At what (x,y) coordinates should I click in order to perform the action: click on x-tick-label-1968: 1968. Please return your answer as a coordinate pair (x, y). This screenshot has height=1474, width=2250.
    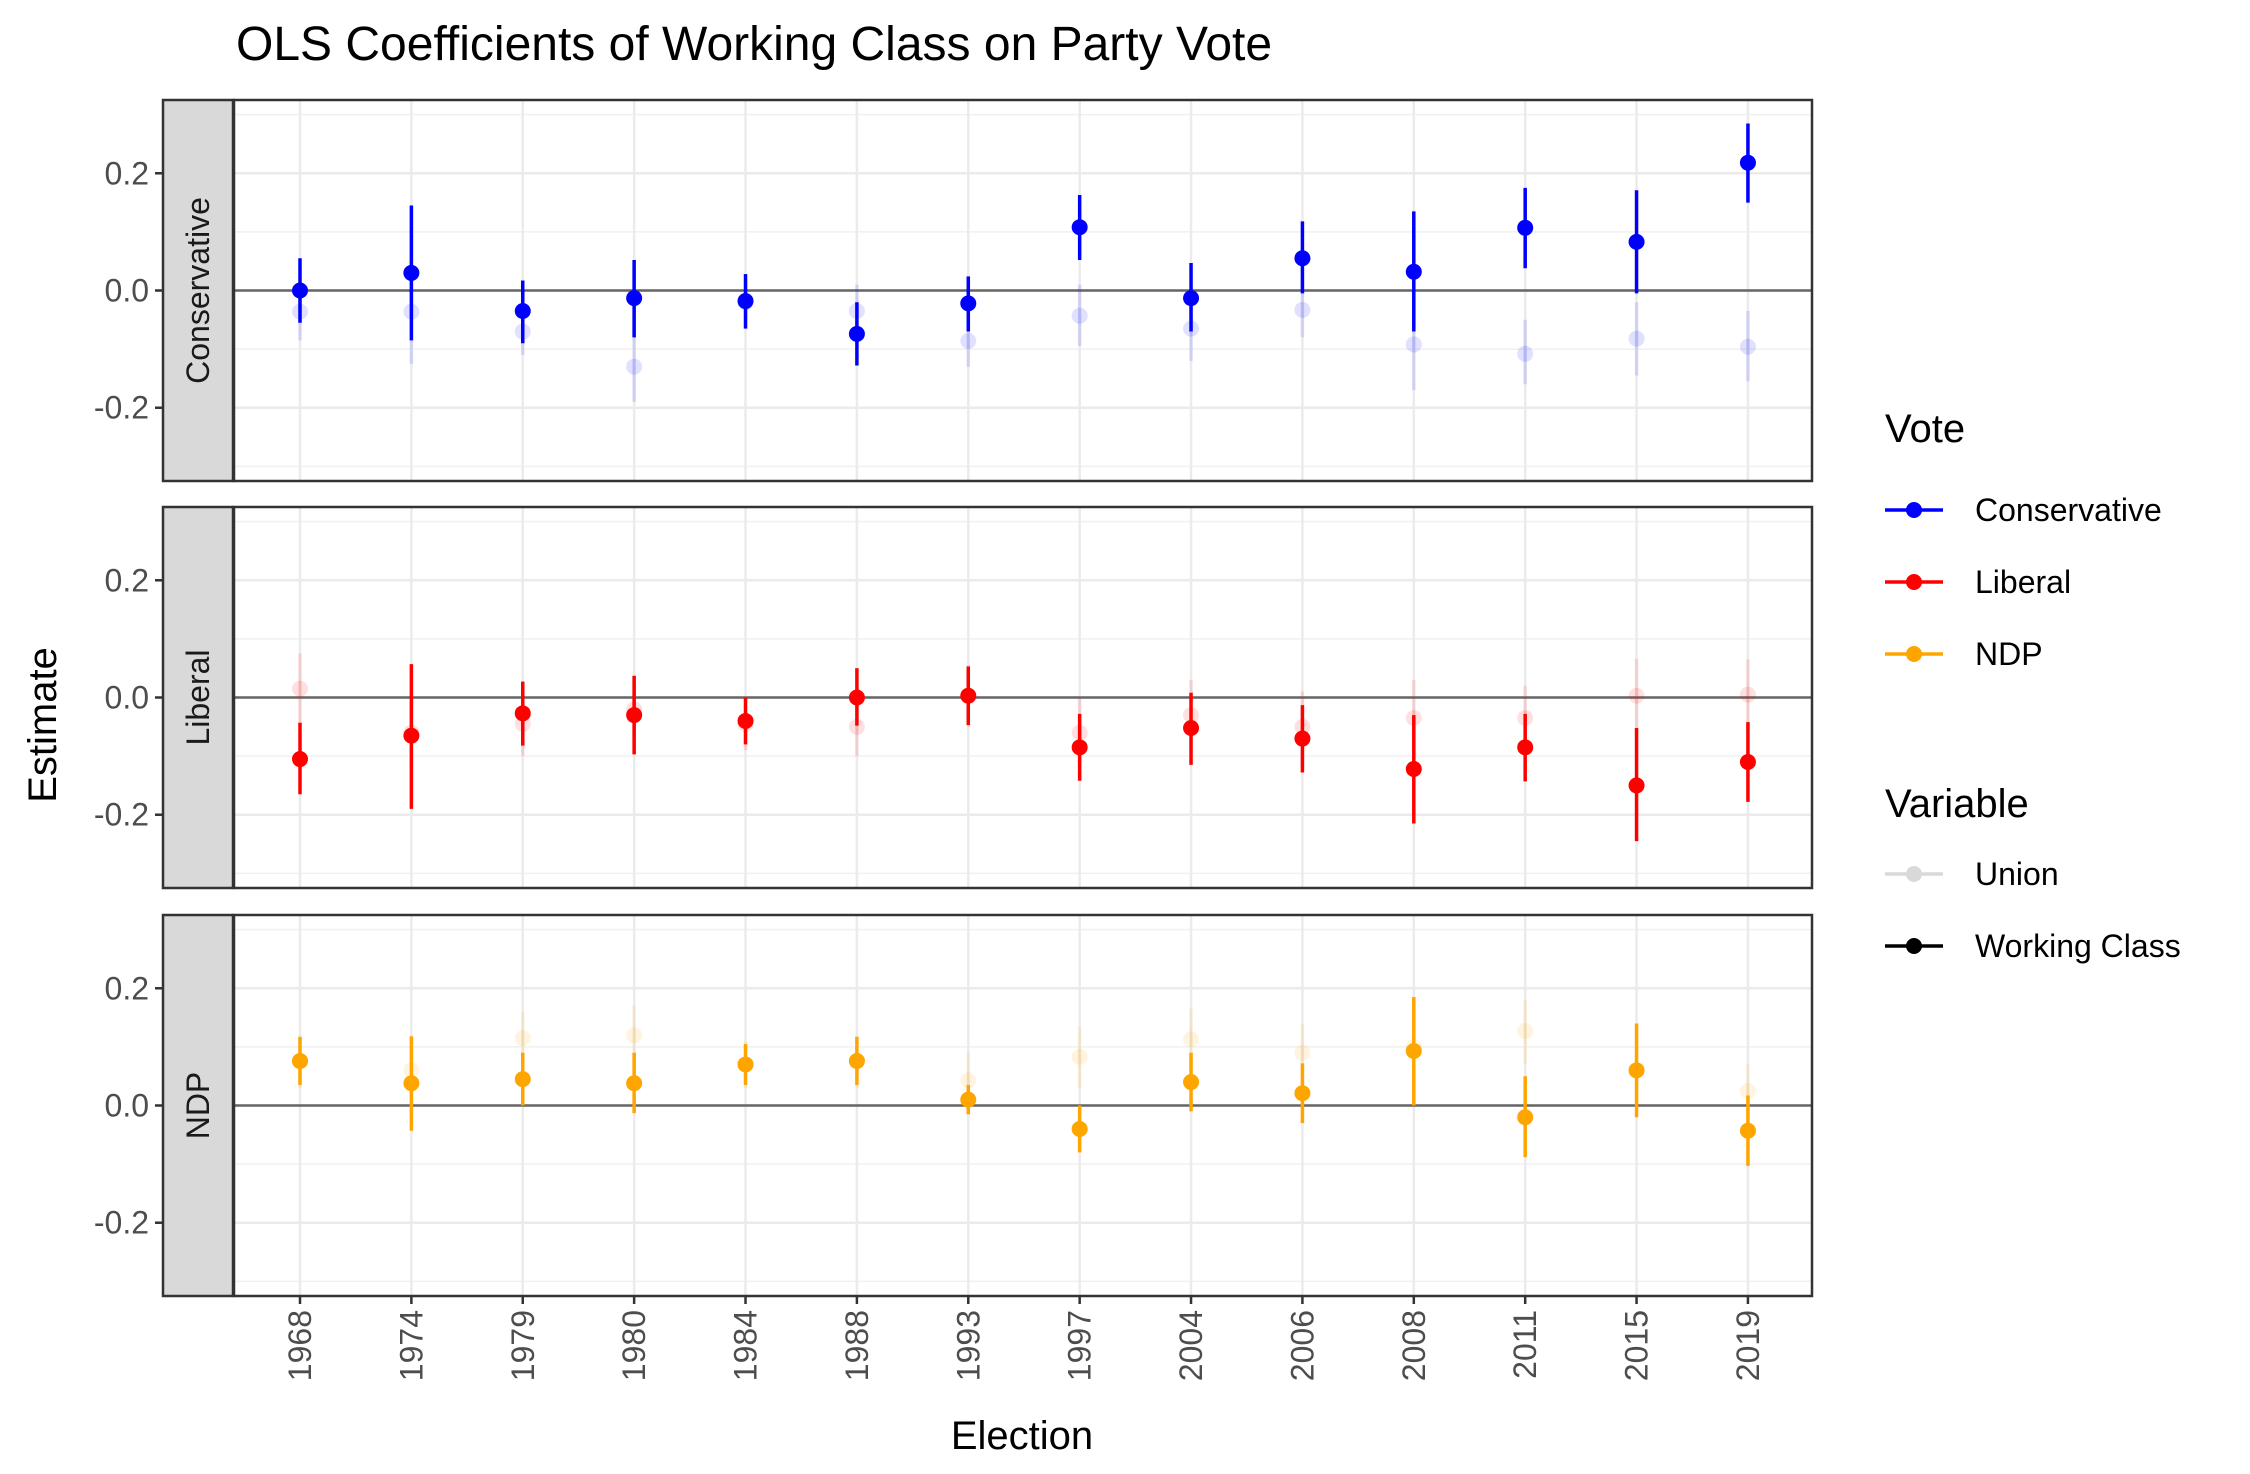
    Looking at the image, I should click on (300, 1345).